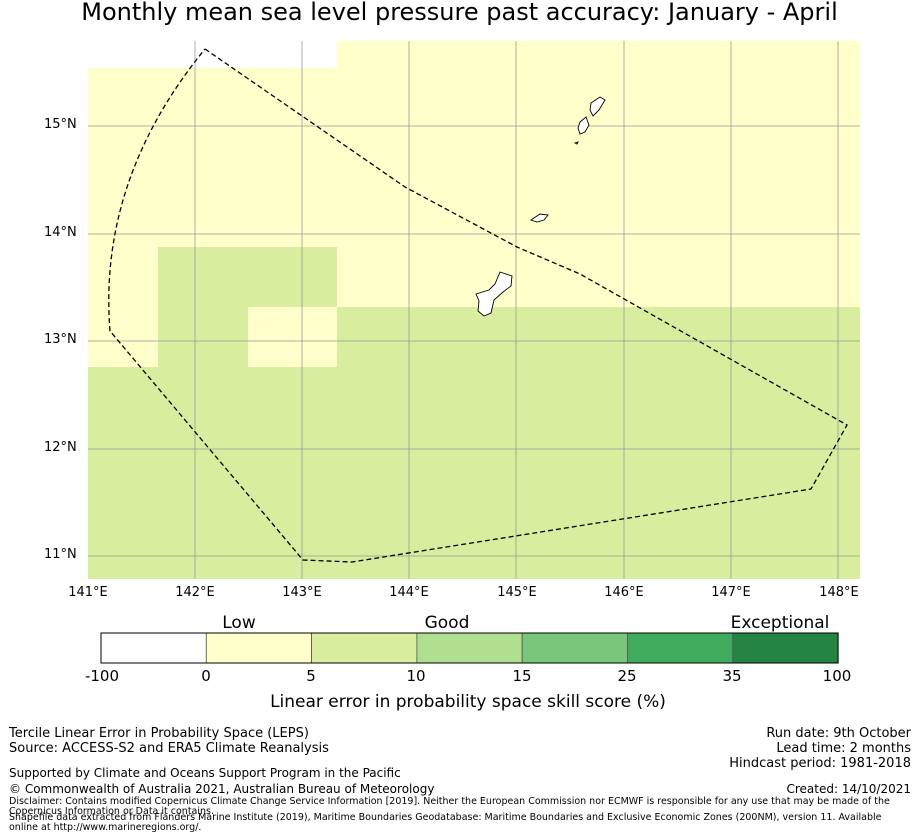 The image size is (919, 839). What do you see at coordinates (311, 676) in the screenshot?
I see `colorbar-tick: 5` at bounding box center [311, 676].